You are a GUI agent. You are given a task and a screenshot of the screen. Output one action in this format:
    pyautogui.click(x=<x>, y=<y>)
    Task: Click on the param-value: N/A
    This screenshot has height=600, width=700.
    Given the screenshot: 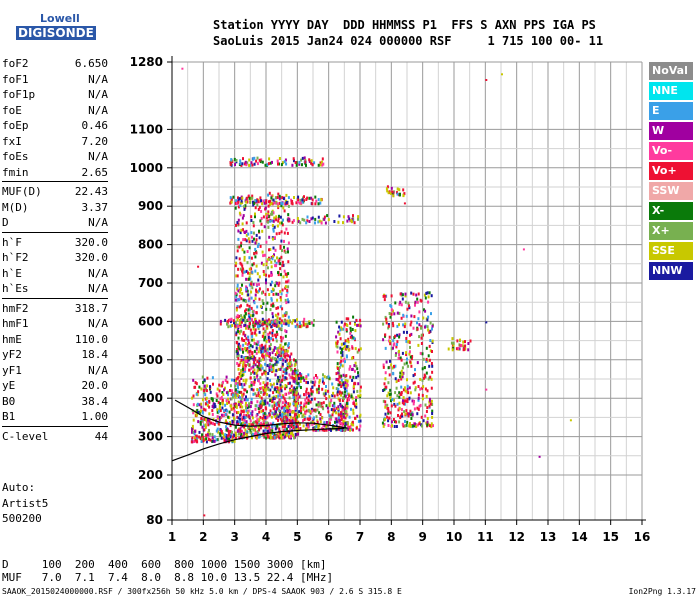 What is the action you would take?
    pyautogui.click(x=98, y=288)
    